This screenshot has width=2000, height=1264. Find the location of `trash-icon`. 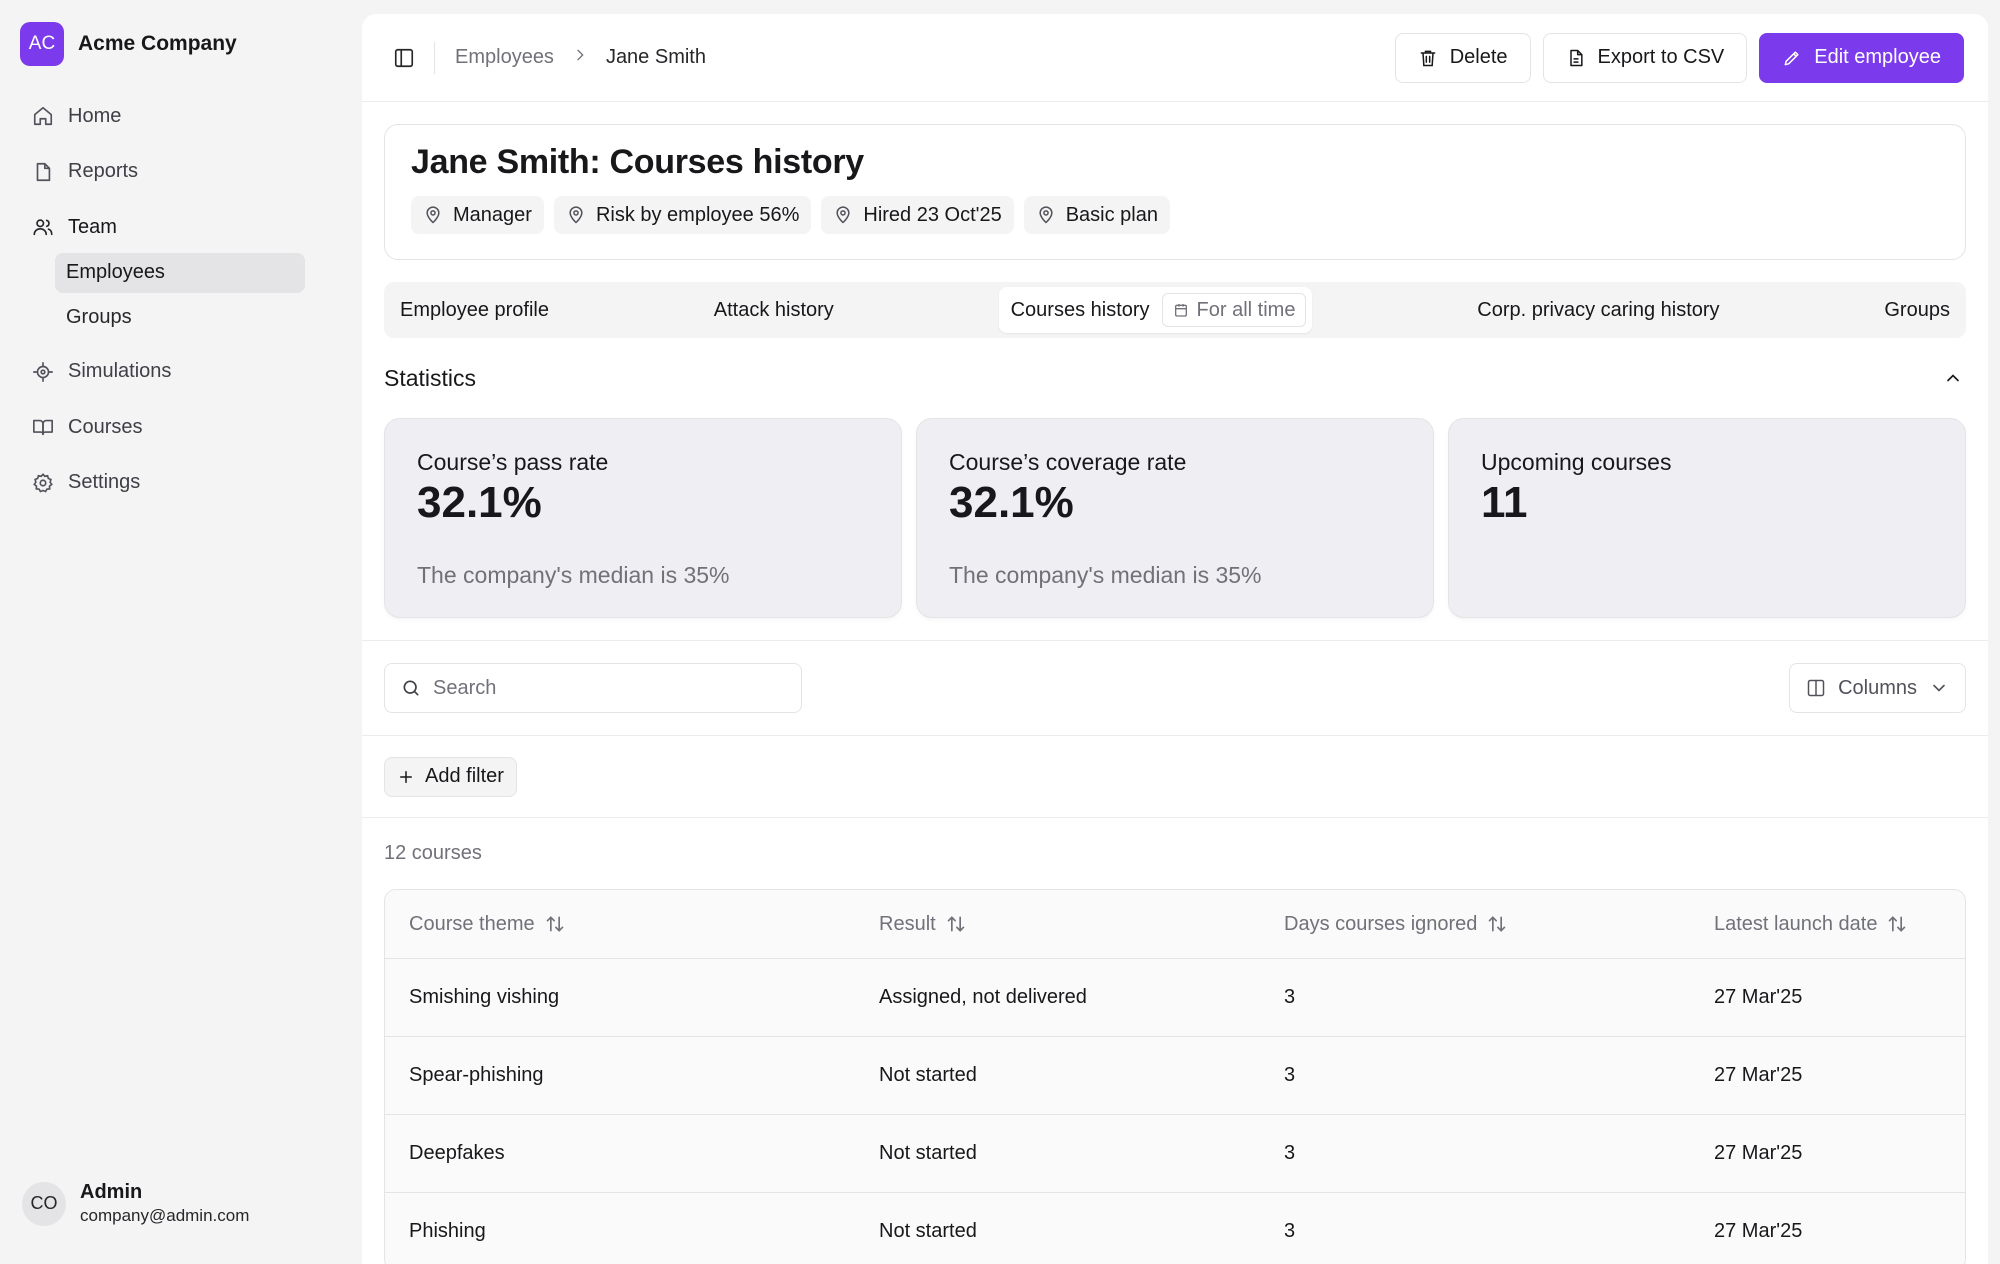

trash-icon is located at coordinates (1428, 58).